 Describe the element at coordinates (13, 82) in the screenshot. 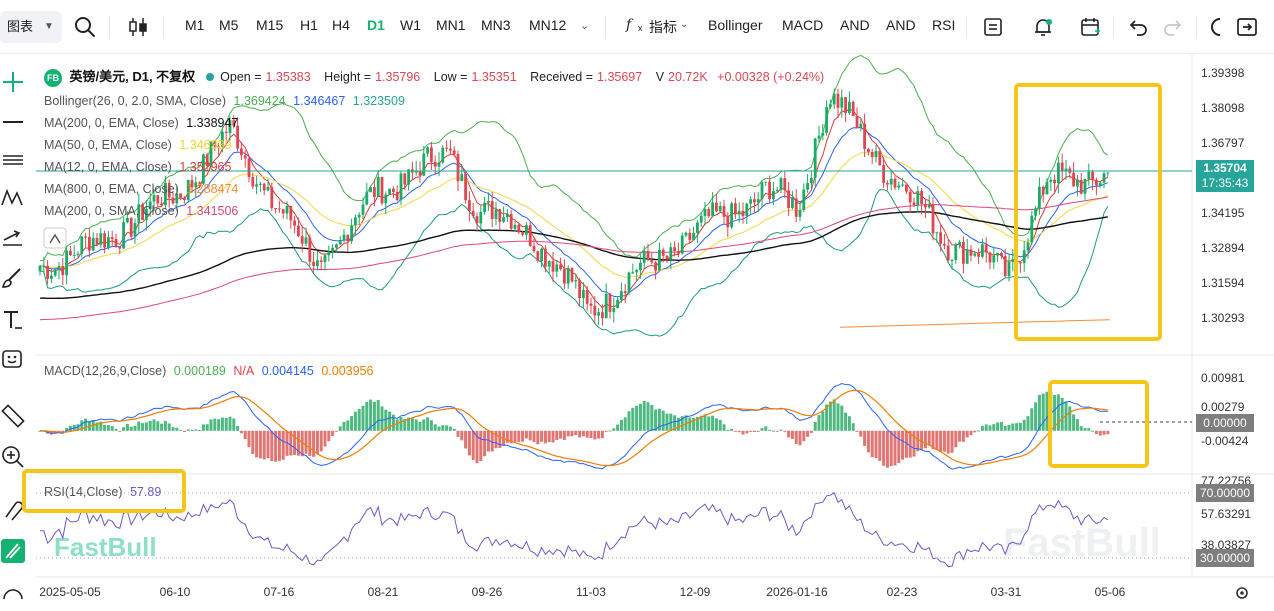

I see `crosshair-tool-icon` at that location.